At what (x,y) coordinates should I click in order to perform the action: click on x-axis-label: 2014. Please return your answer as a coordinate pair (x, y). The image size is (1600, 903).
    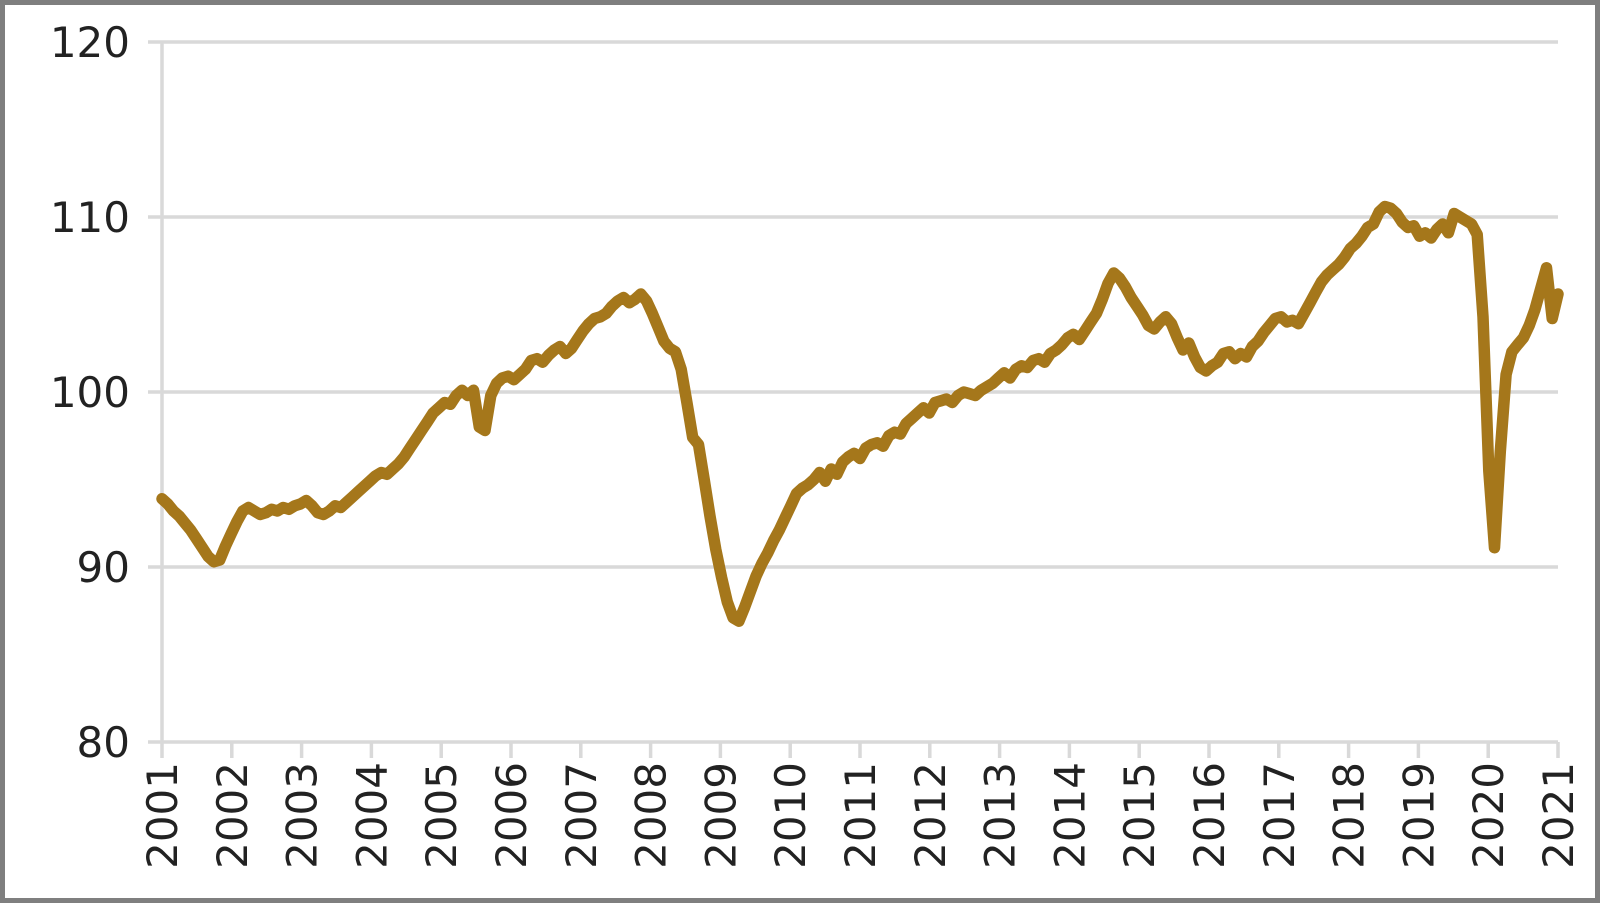
    Looking at the image, I should click on (1069, 815).